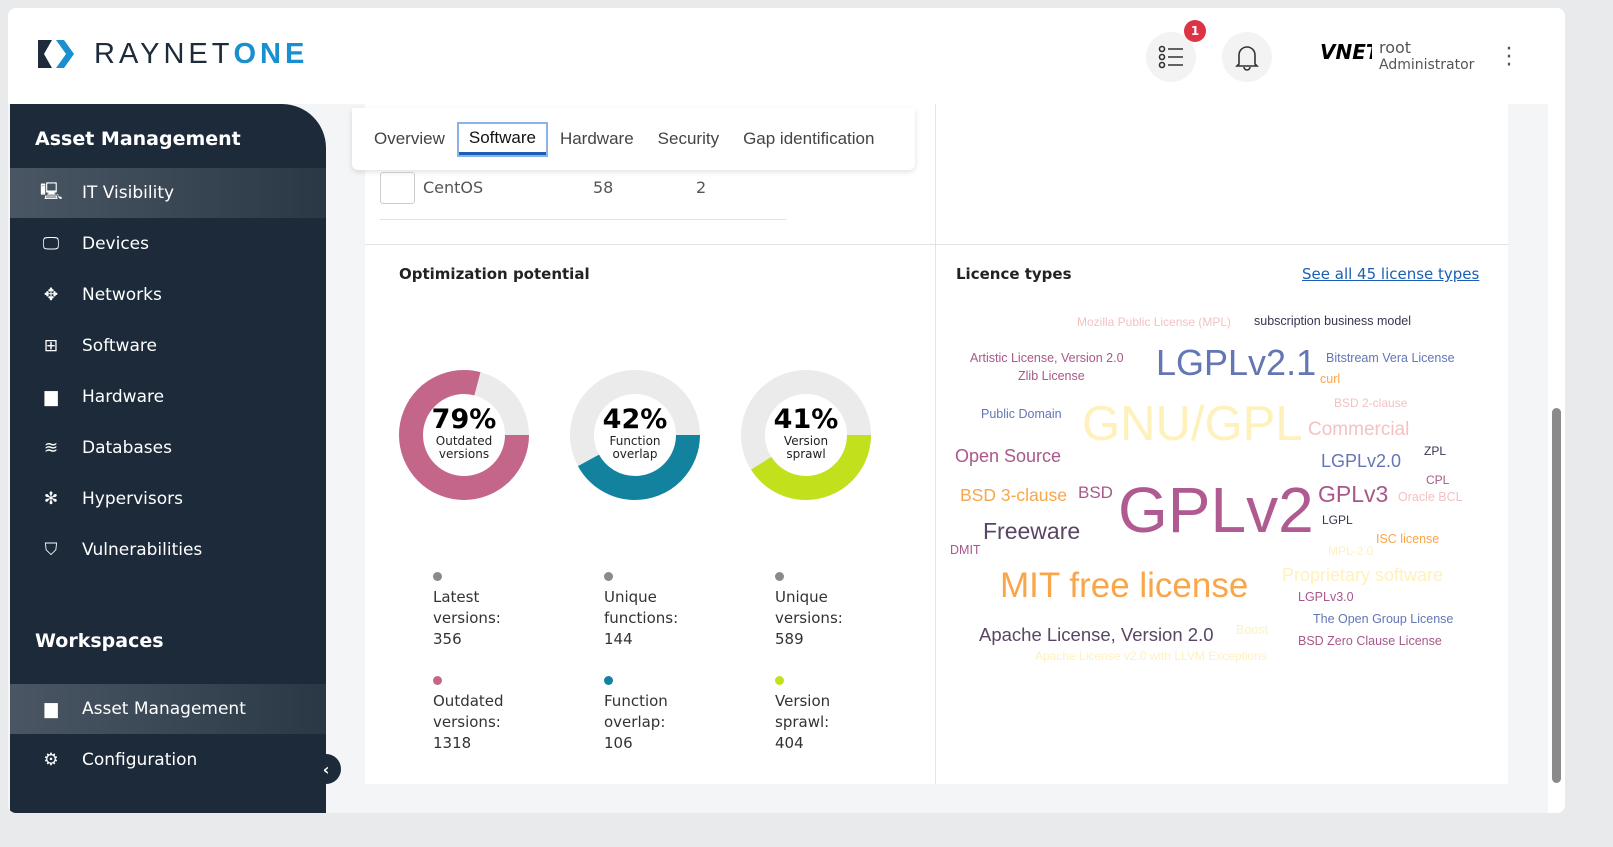 The height and width of the screenshot is (847, 1613). I want to click on sidebar-item-label: Networks, so click(122, 295).